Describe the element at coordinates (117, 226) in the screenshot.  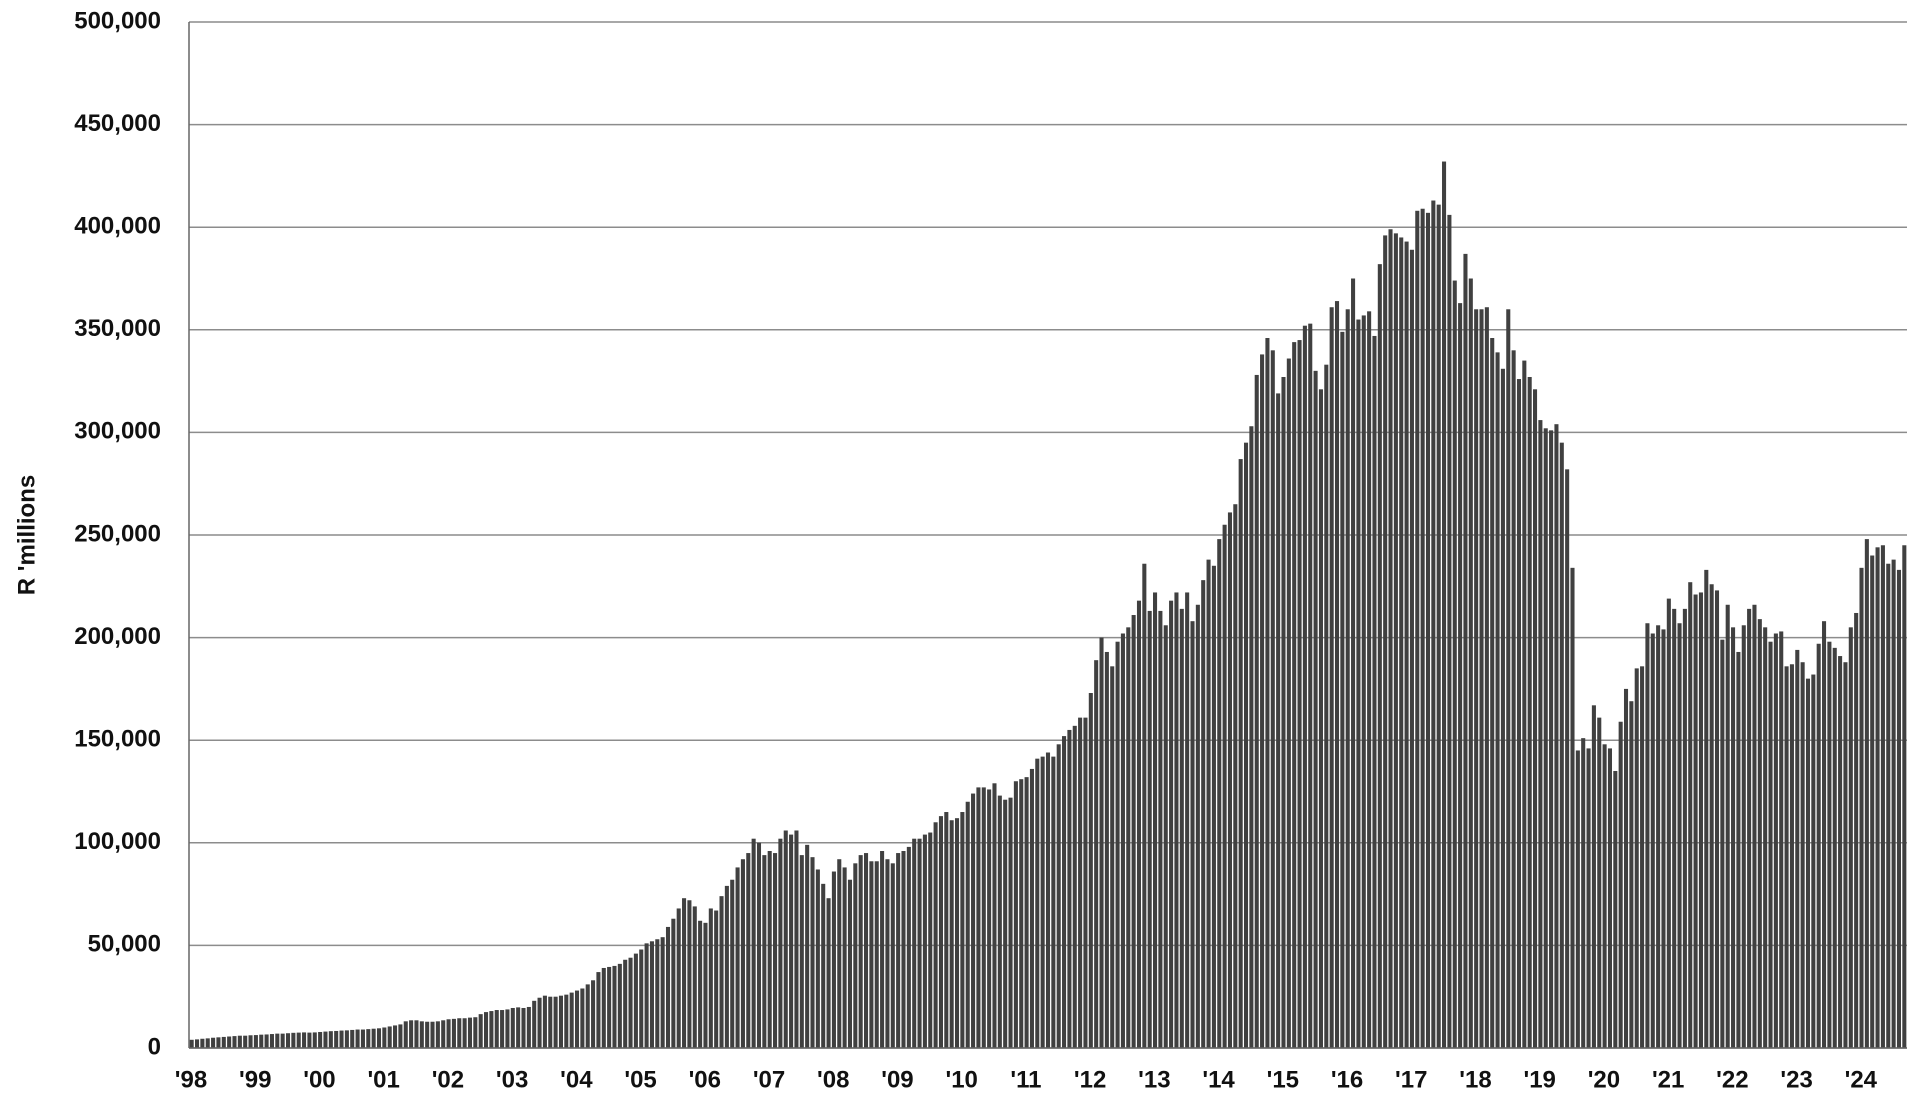
I see `y-tick-label: 400,000` at that location.